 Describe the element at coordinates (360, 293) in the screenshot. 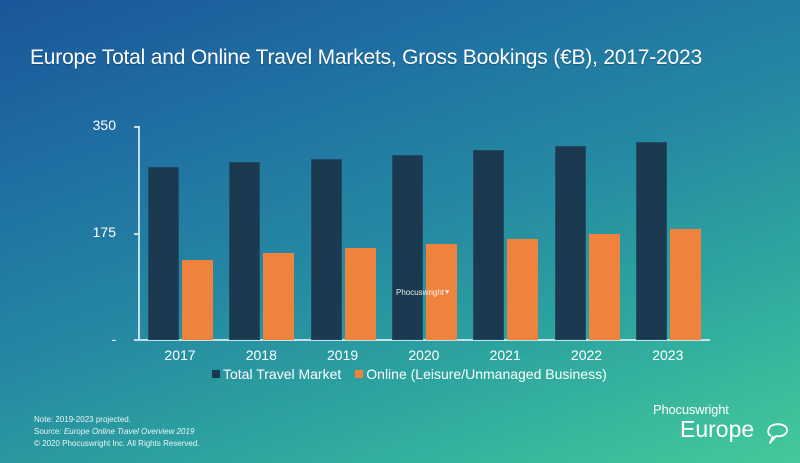

I see `bar-online-2019` at that location.